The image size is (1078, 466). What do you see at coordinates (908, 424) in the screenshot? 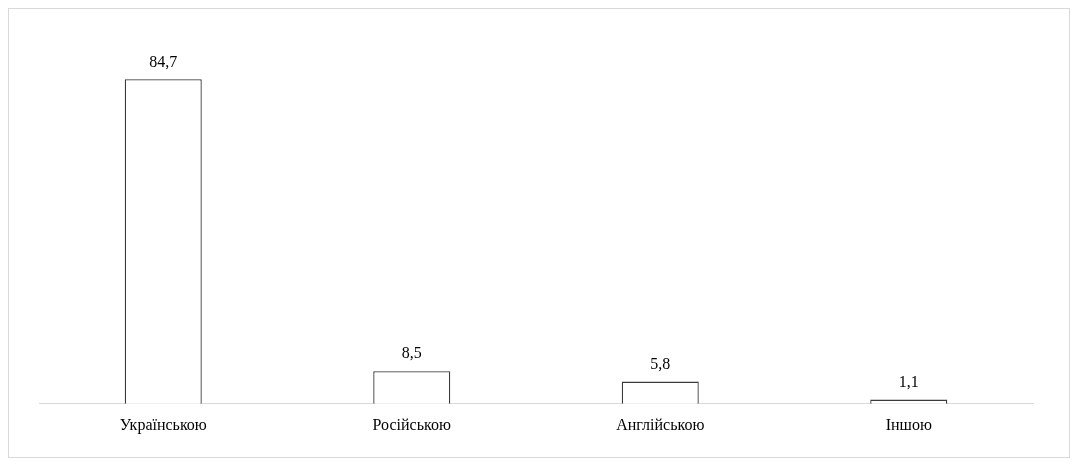
I see `x-tick-label: Іншою` at bounding box center [908, 424].